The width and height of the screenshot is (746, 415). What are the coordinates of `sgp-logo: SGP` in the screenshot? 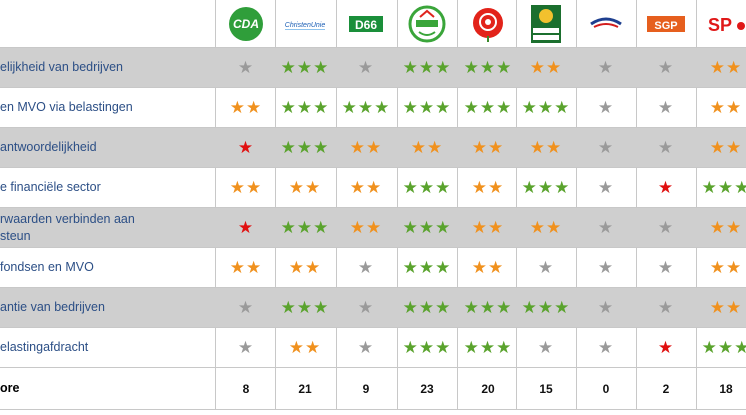 It's located at (666, 23).